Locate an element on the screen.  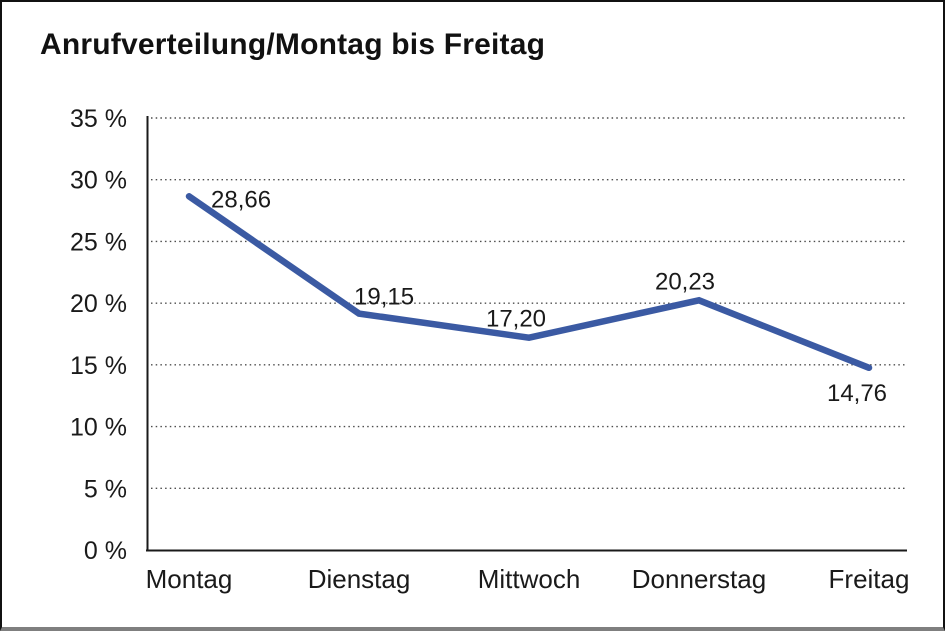
y-tick-label: 0 % is located at coordinates (105, 551).